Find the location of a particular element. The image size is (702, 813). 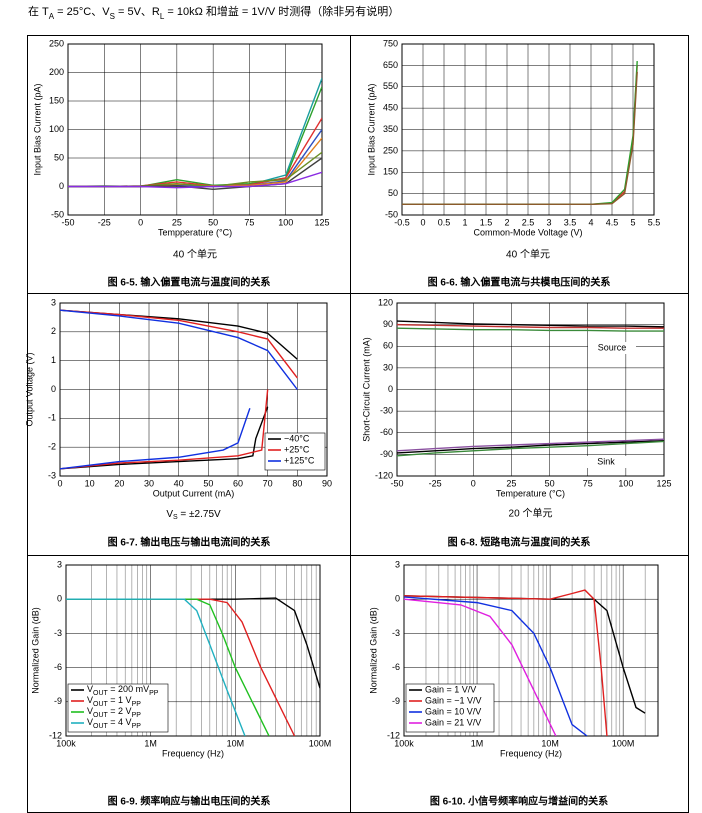

subtitle: VS = ±2.75V is located at coordinates (193, 515).